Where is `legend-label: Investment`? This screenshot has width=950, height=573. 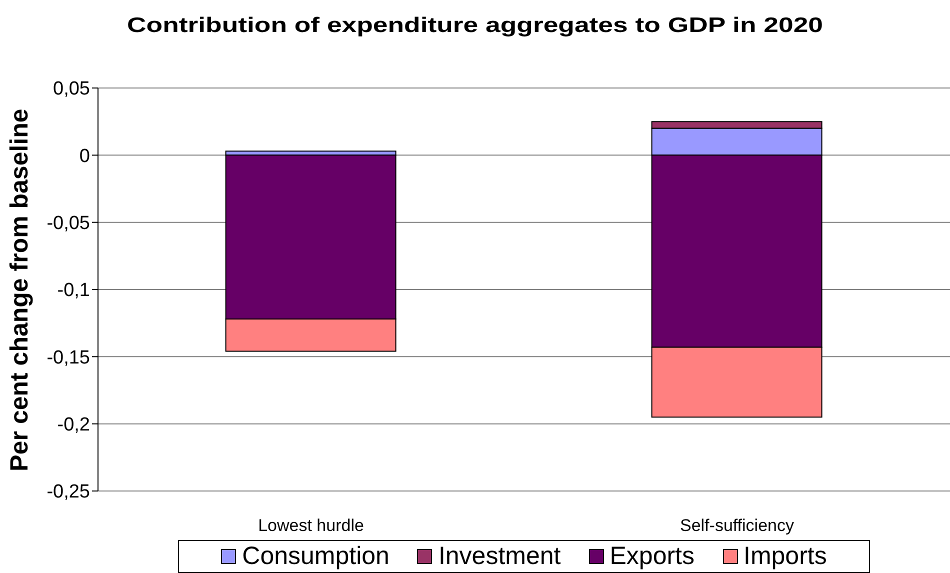
legend-label: Investment is located at coordinates (499, 556).